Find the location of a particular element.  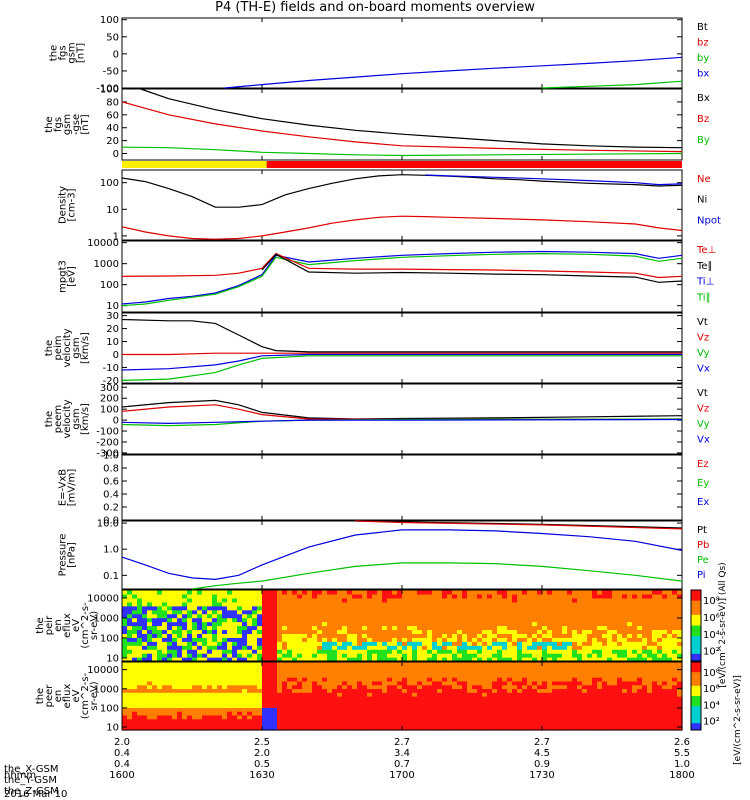

xaxis-value: 1630 is located at coordinates (261, 775).